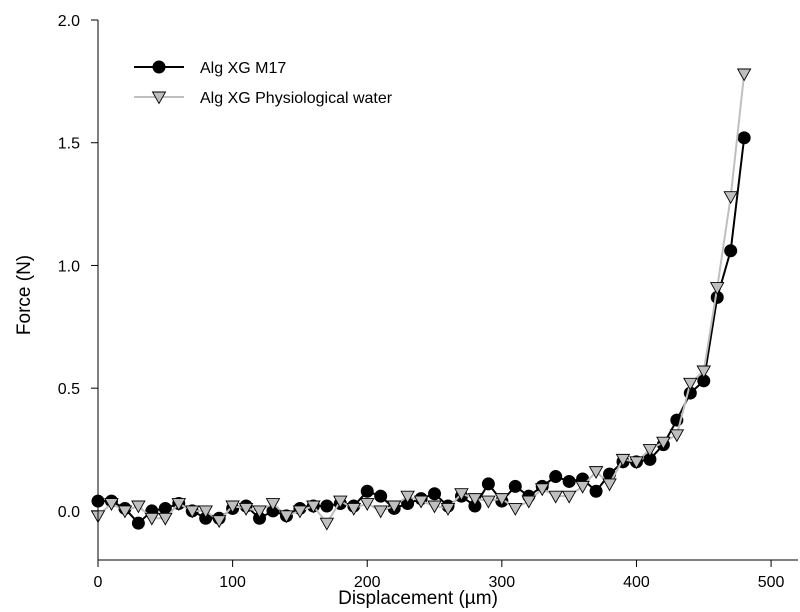 This screenshot has height=612, width=800. Describe the element at coordinates (69, 144) in the screenshot. I see `y-tick-label: 1.5` at that location.